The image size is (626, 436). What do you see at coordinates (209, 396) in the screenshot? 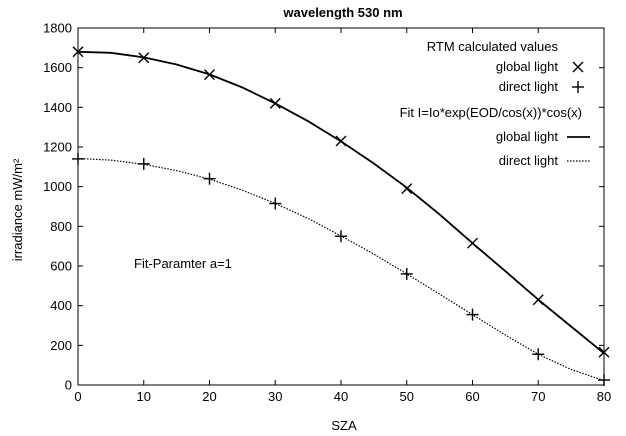
I see `x-tick-label: 20` at bounding box center [209, 396].